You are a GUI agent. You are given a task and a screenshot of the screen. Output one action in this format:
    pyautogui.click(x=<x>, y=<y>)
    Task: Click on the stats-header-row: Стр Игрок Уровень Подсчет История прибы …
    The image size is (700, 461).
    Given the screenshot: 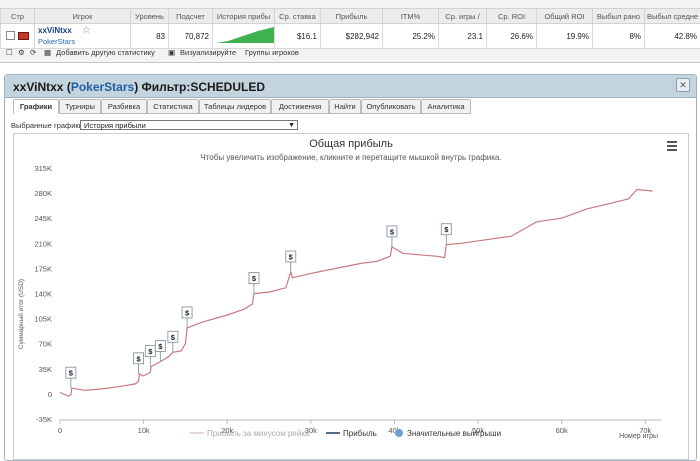 What is the action you would take?
    pyautogui.click(x=350, y=16)
    